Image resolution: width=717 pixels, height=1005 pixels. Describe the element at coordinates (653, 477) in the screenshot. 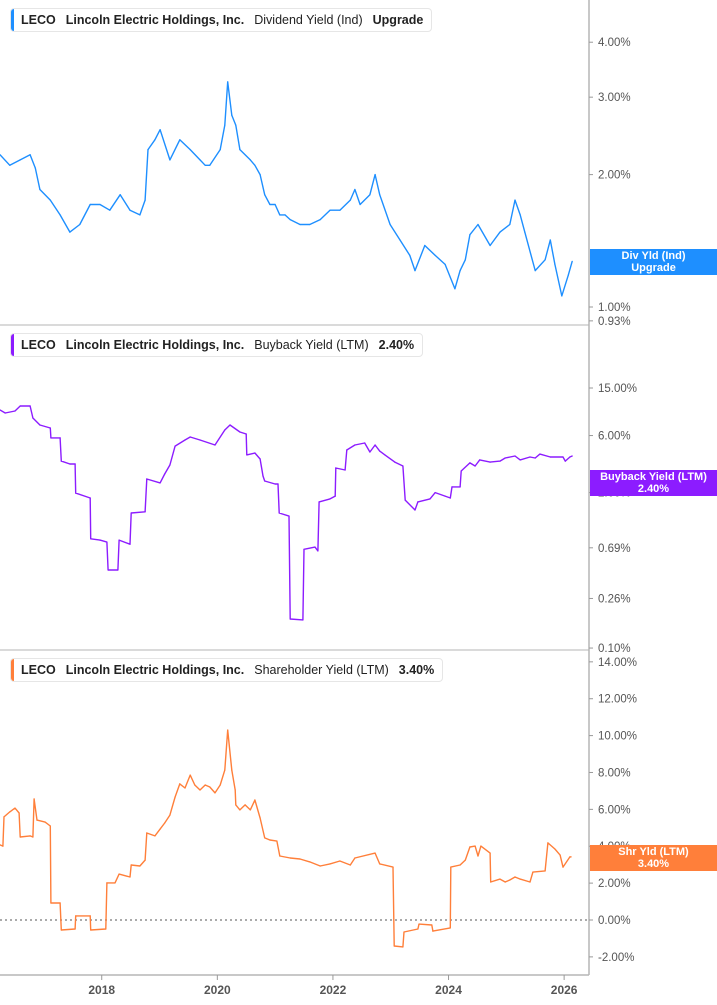

I see `end-label-name: Buyback Yield (LTM)` at that location.